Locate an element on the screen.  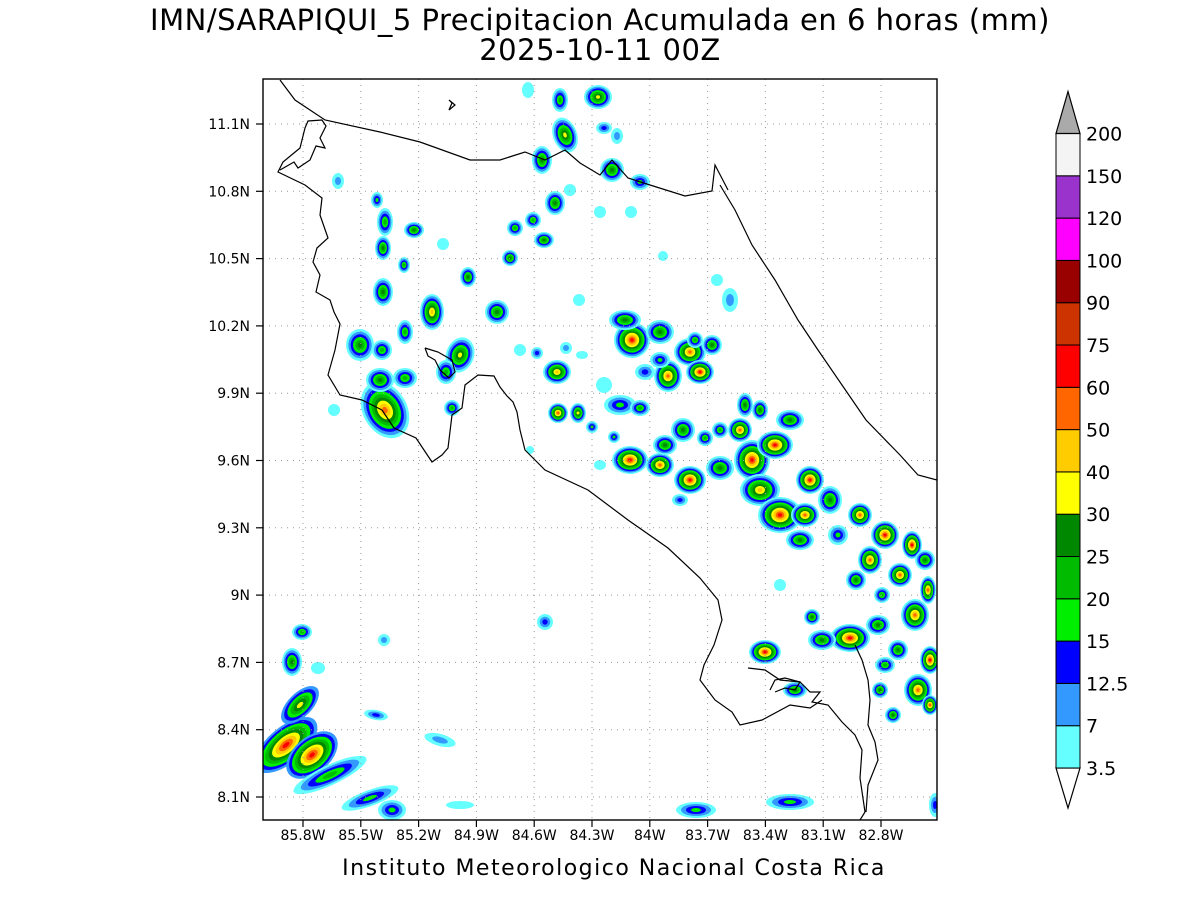
lon-label: 84W is located at coordinates (650, 836).